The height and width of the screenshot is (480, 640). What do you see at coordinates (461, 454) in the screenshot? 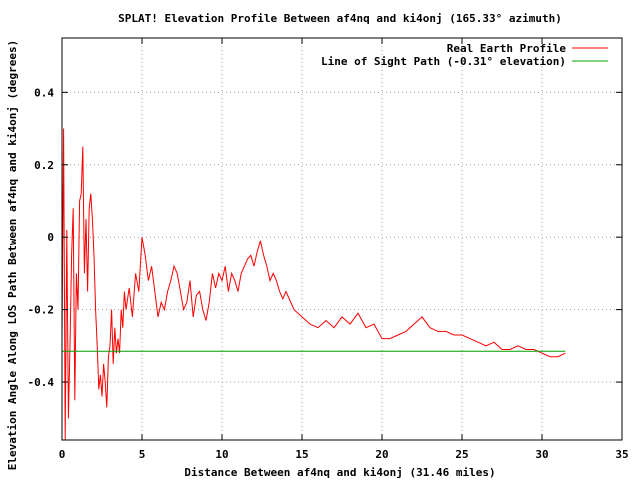
I see `x-tick-label: 25` at bounding box center [461, 454].